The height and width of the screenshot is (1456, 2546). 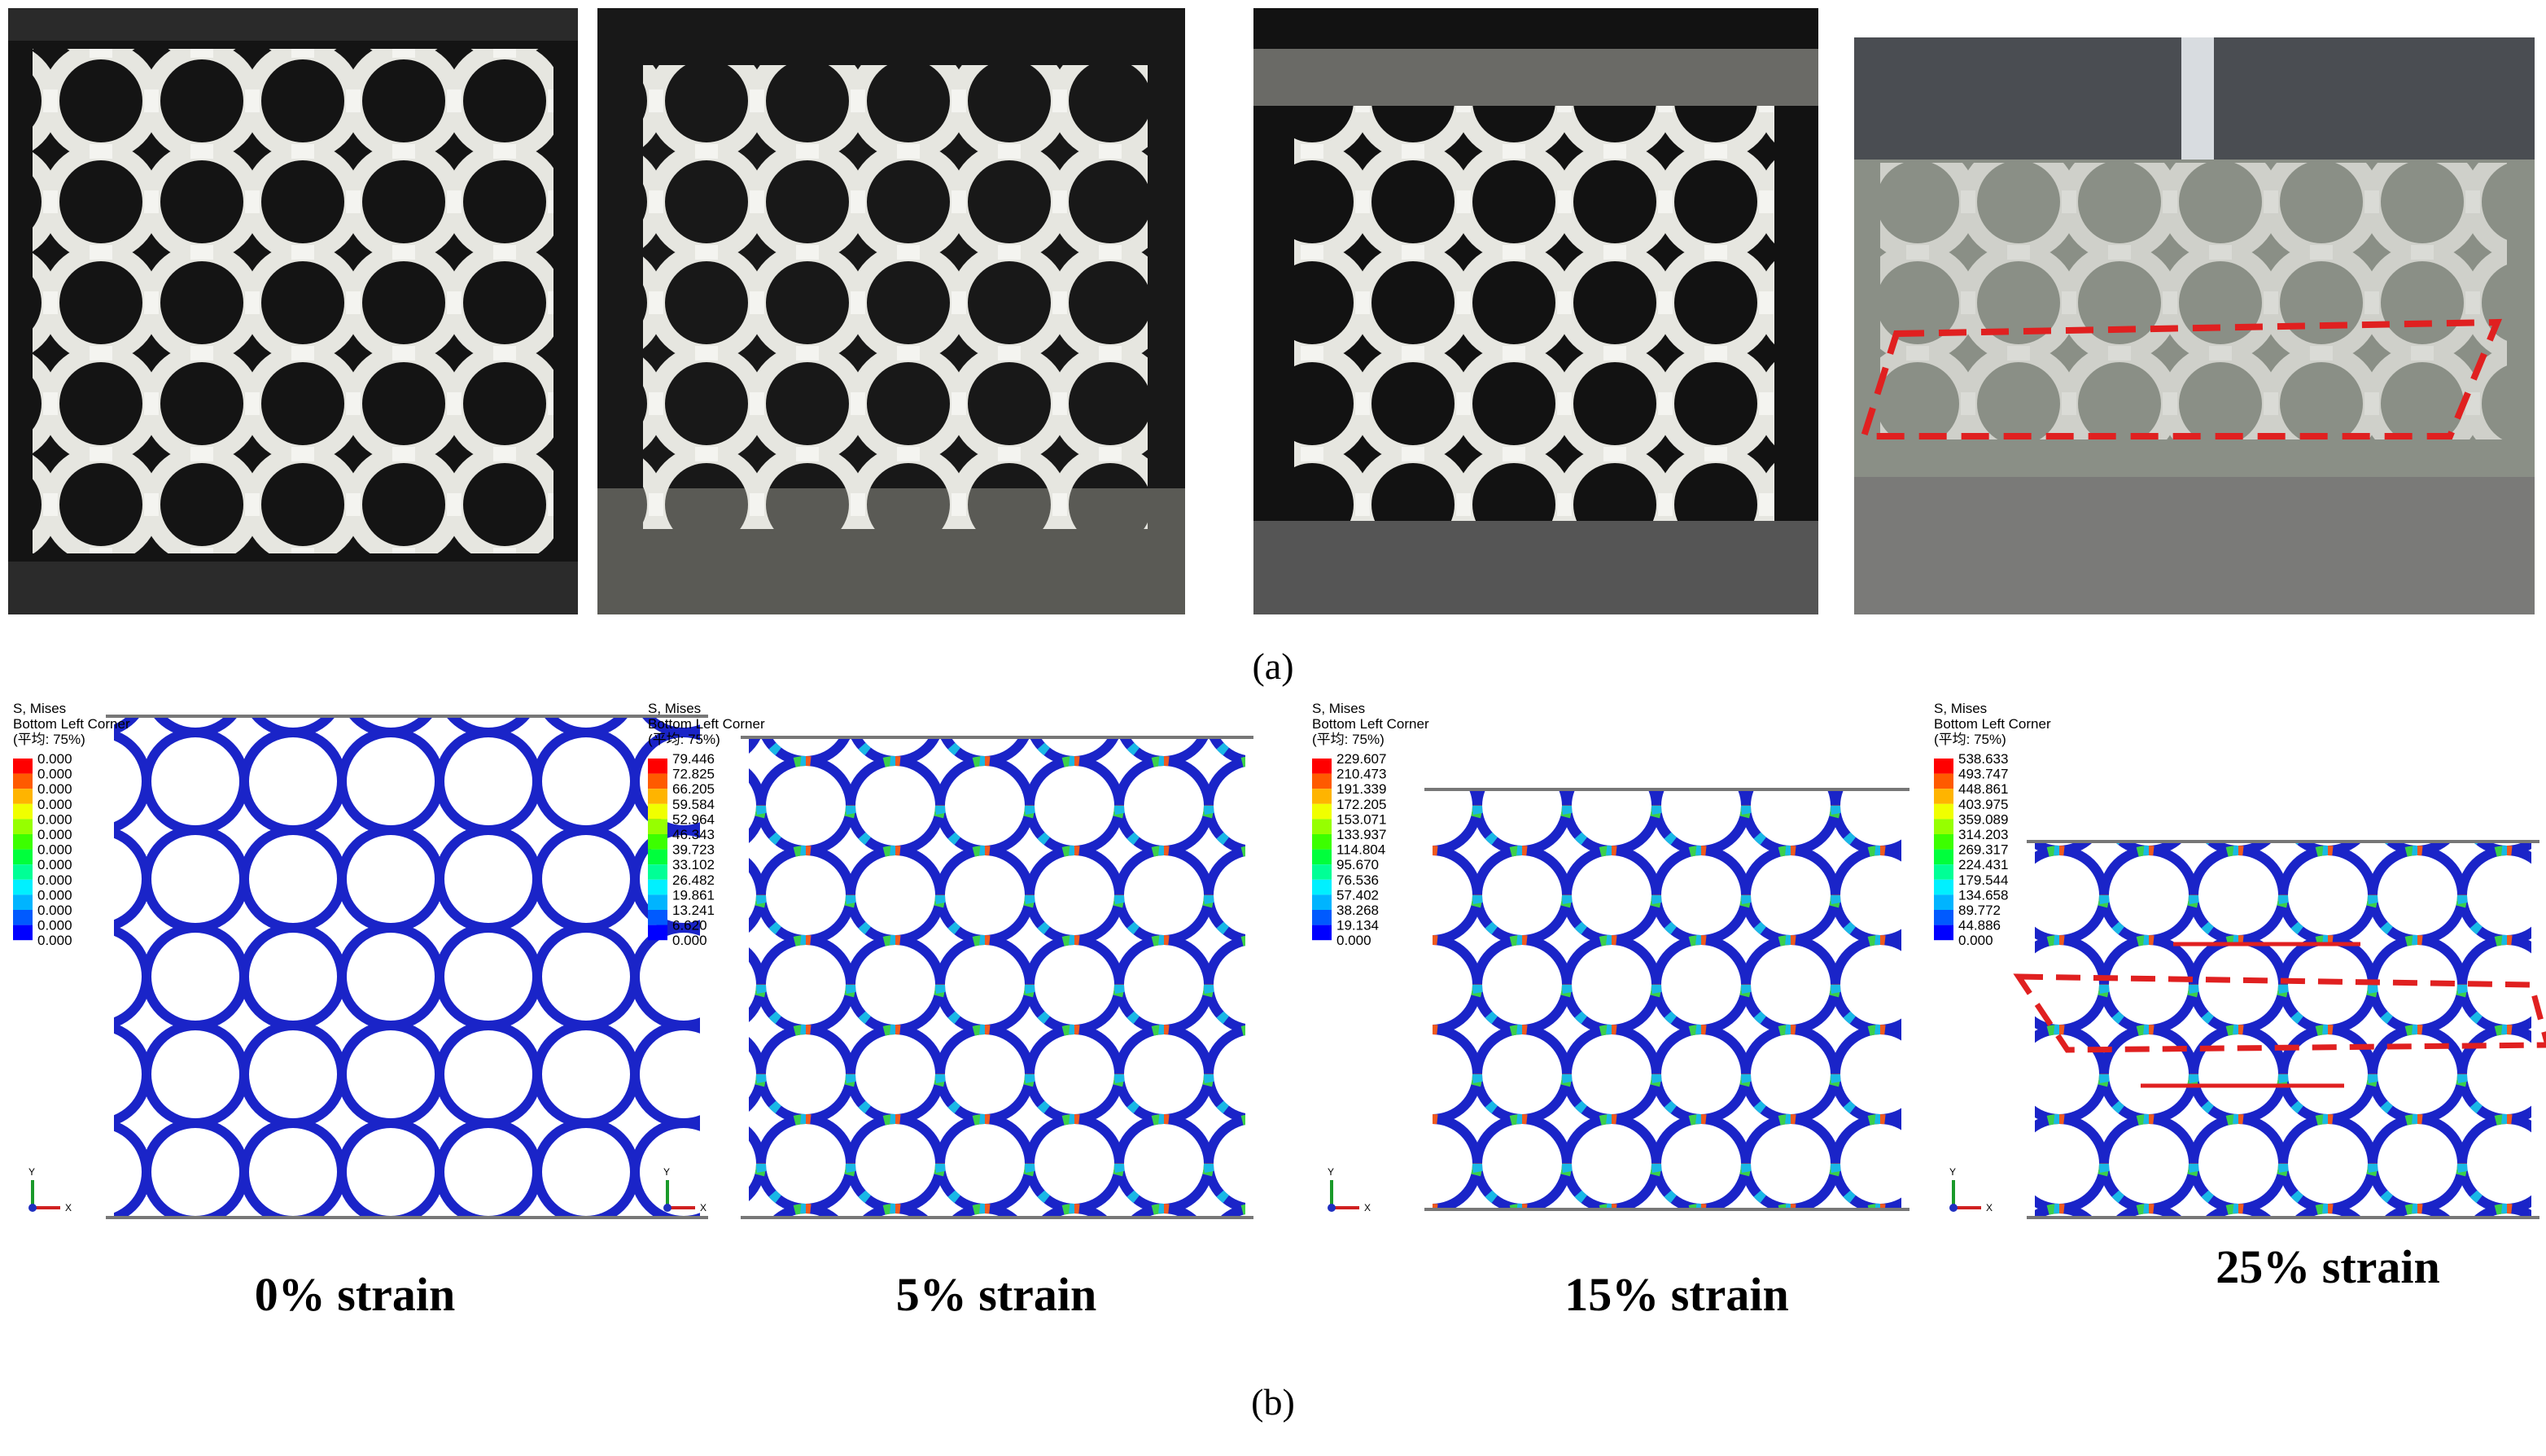 What do you see at coordinates (693, 895) in the screenshot?
I see `legend-value: 19.861` at bounding box center [693, 895].